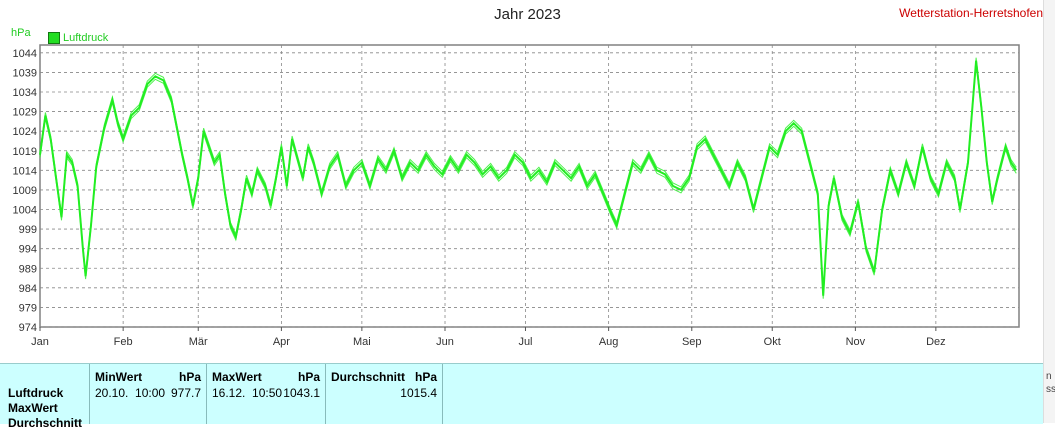  What do you see at coordinates (28, 230) in the screenshot?
I see `y-tick-label: 999` at bounding box center [28, 230].